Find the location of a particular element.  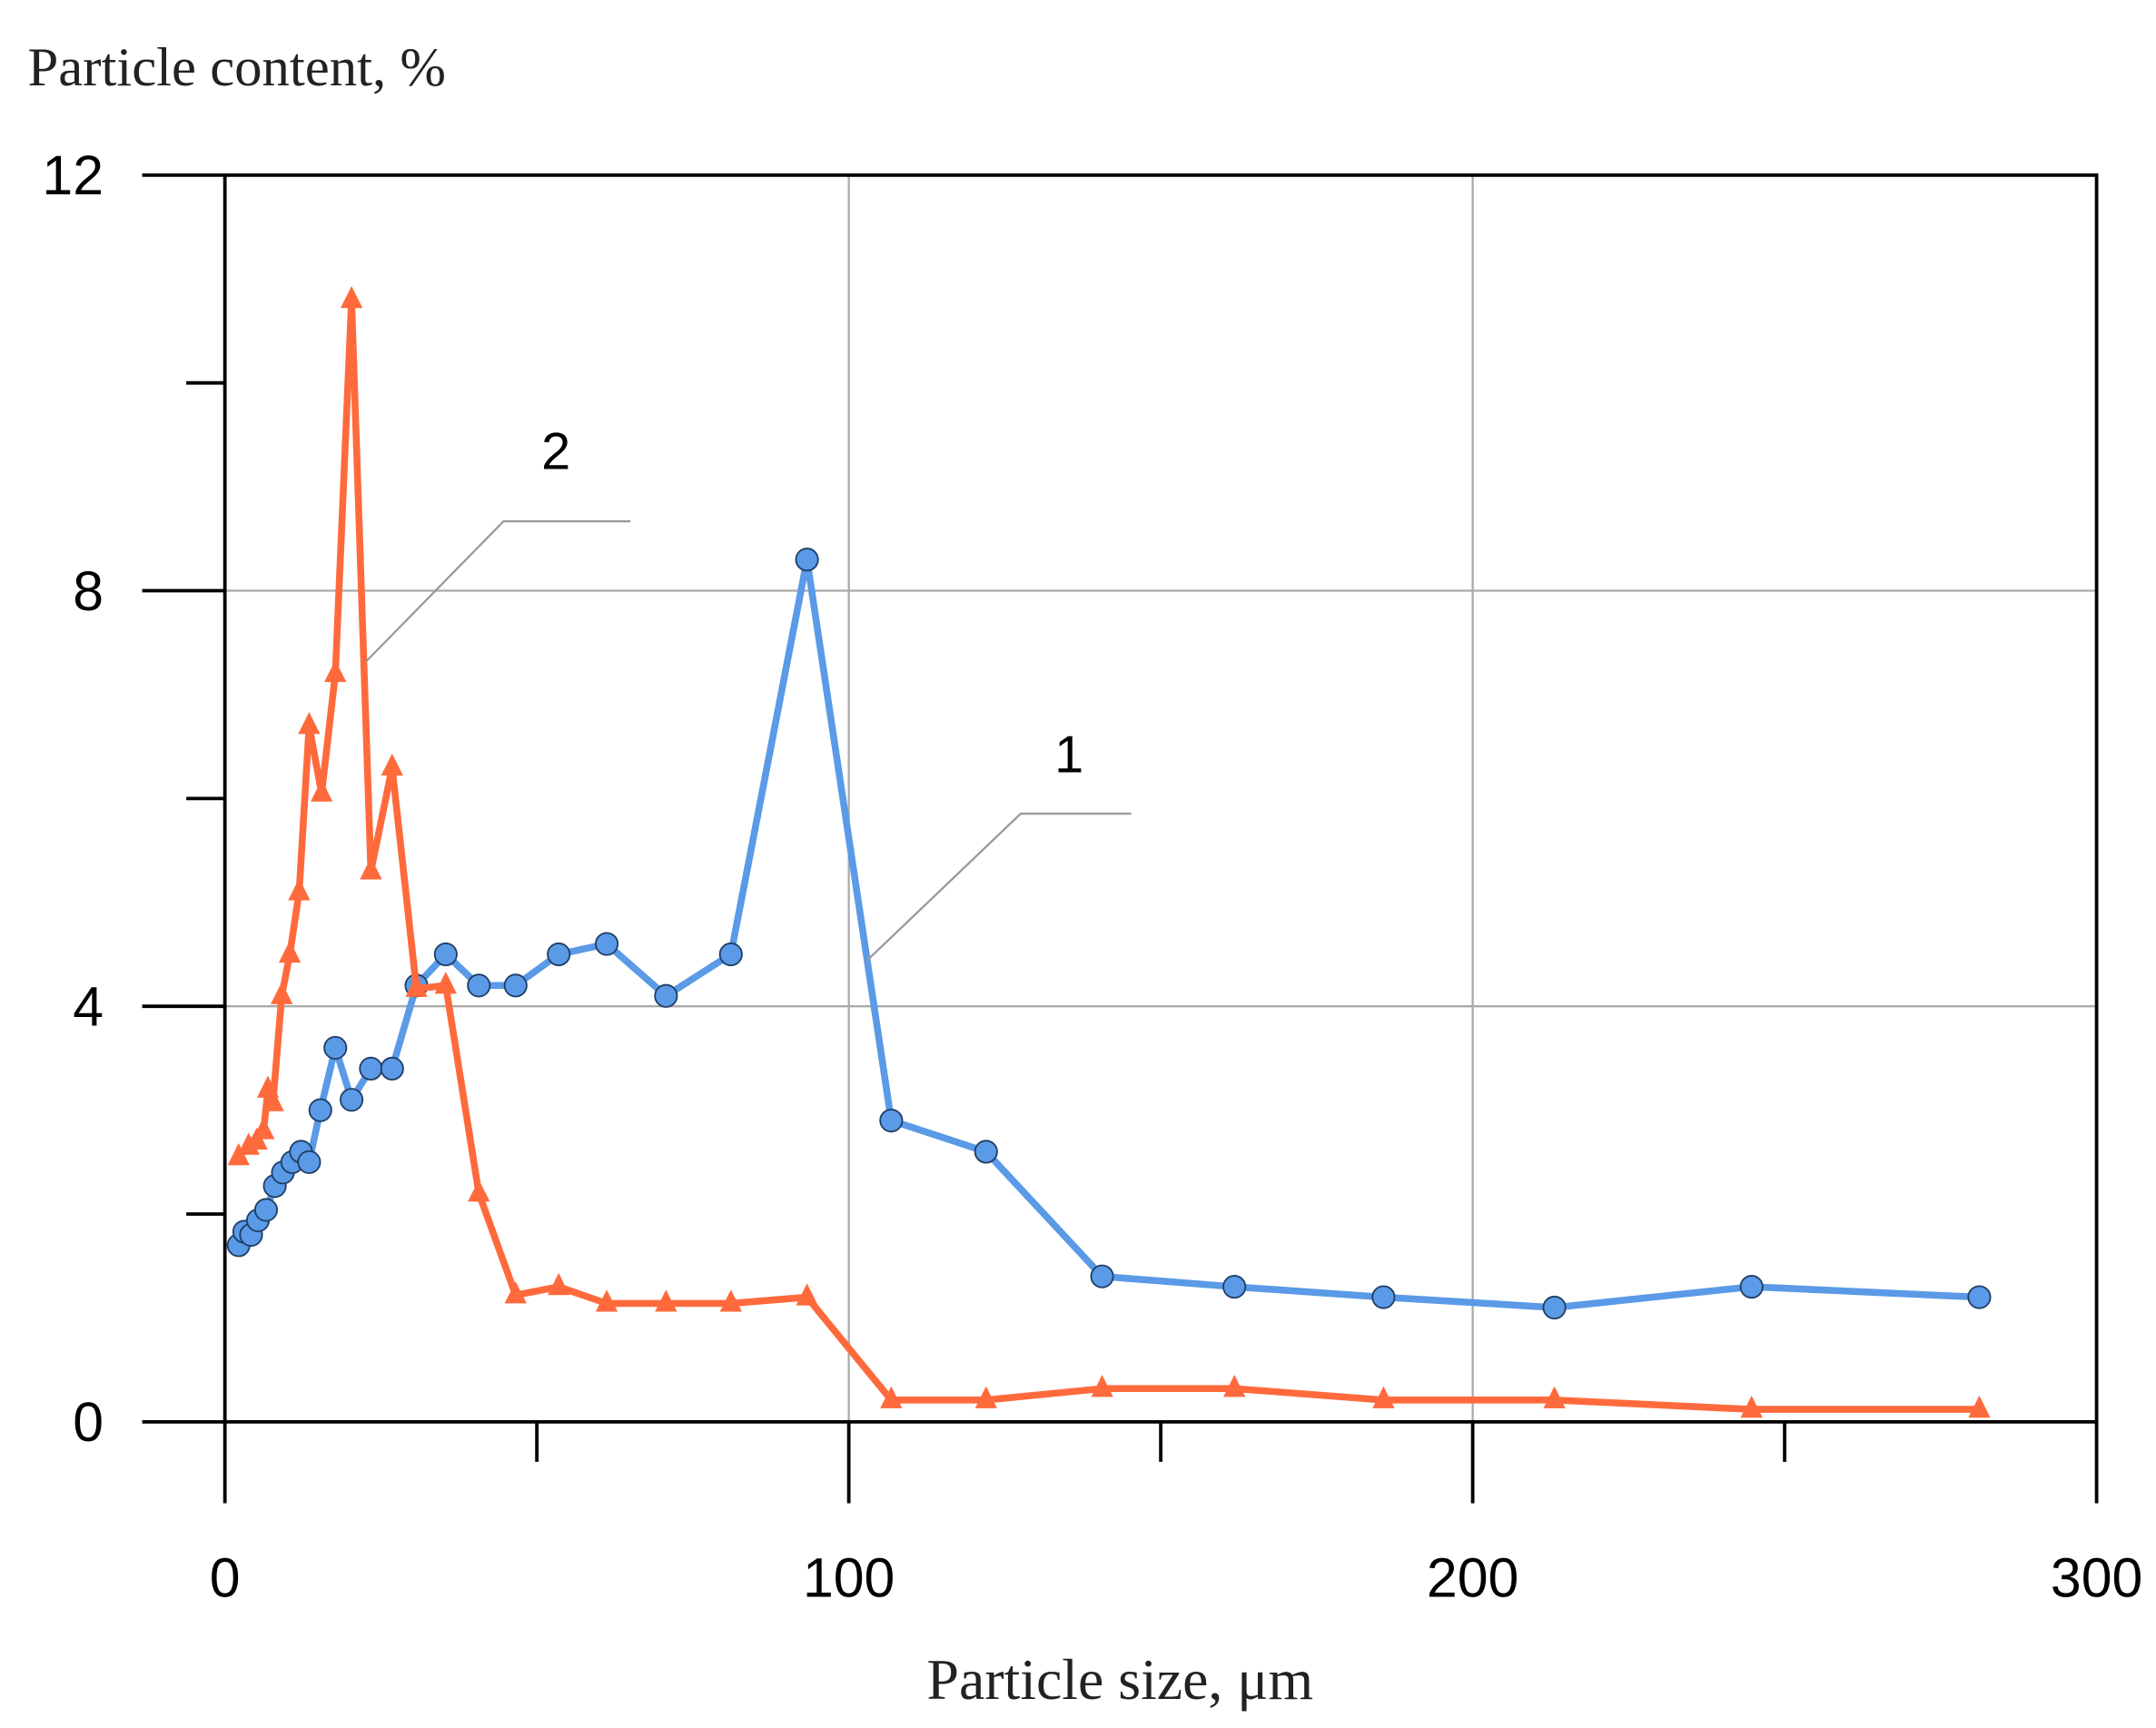

x-axis-label: Particle size, μm is located at coordinates (1120, 1679).